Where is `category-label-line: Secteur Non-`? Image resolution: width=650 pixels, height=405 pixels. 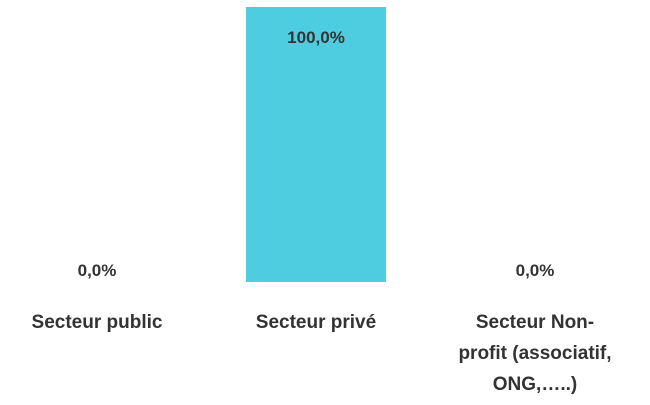 category-label-line: Secteur Non- is located at coordinates (535, 322).